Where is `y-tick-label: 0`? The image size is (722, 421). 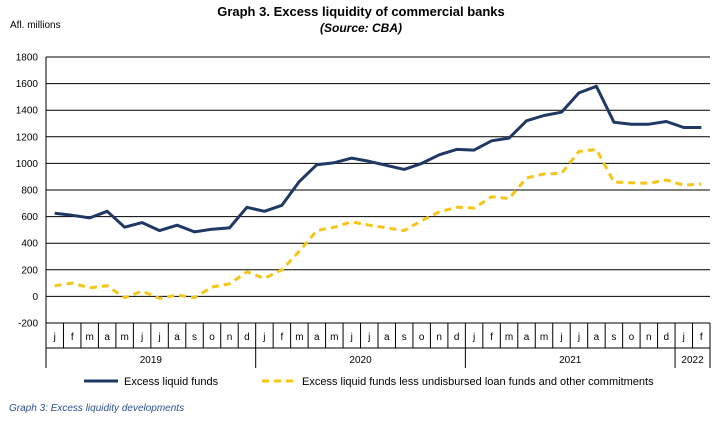 y-tick-label: 0 is located at coordinates (35, 297).